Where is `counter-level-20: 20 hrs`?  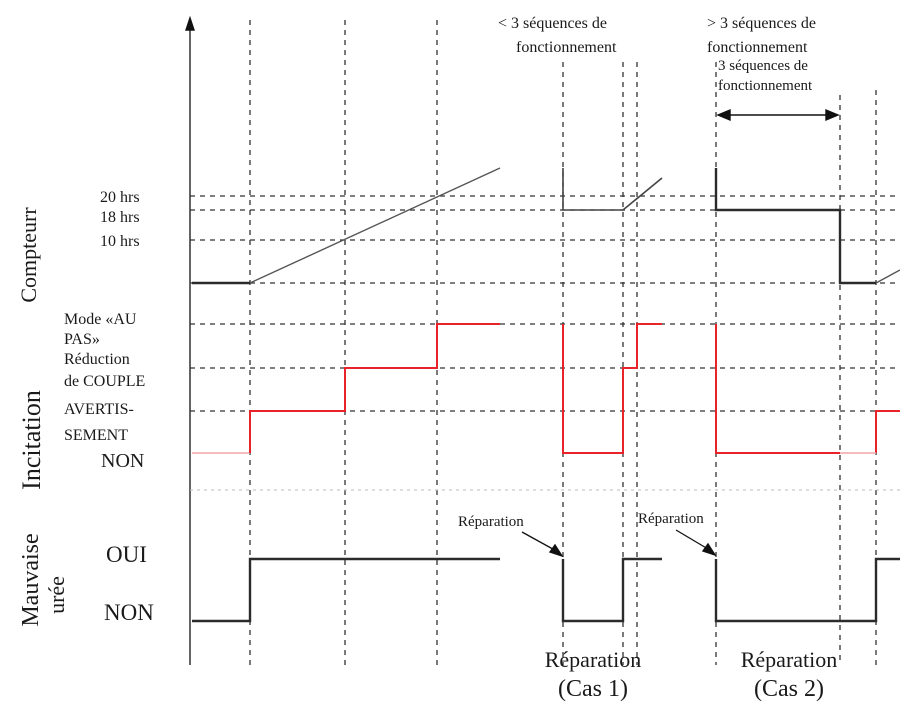 counter-level-20: 20 hrs is located at coordinates (120, 197).